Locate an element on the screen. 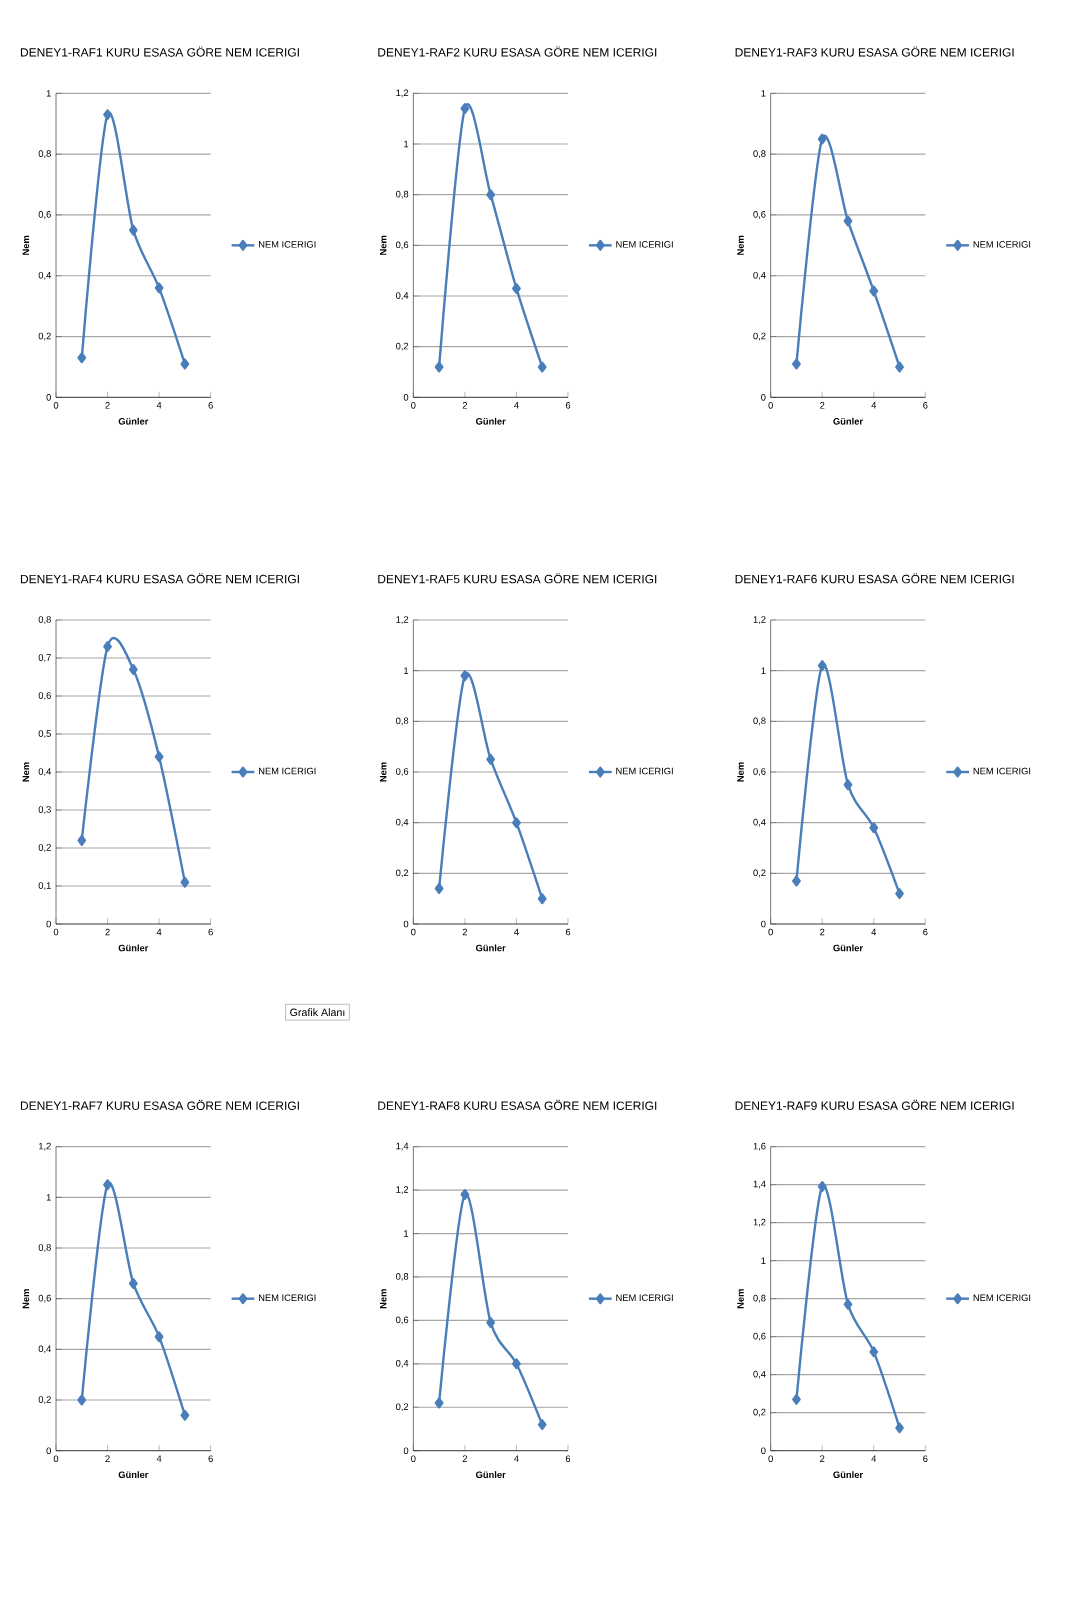 This screenshot has width=1092, height=1600. y-tick-label: 1,6 is located at coordinates (759, 1146).